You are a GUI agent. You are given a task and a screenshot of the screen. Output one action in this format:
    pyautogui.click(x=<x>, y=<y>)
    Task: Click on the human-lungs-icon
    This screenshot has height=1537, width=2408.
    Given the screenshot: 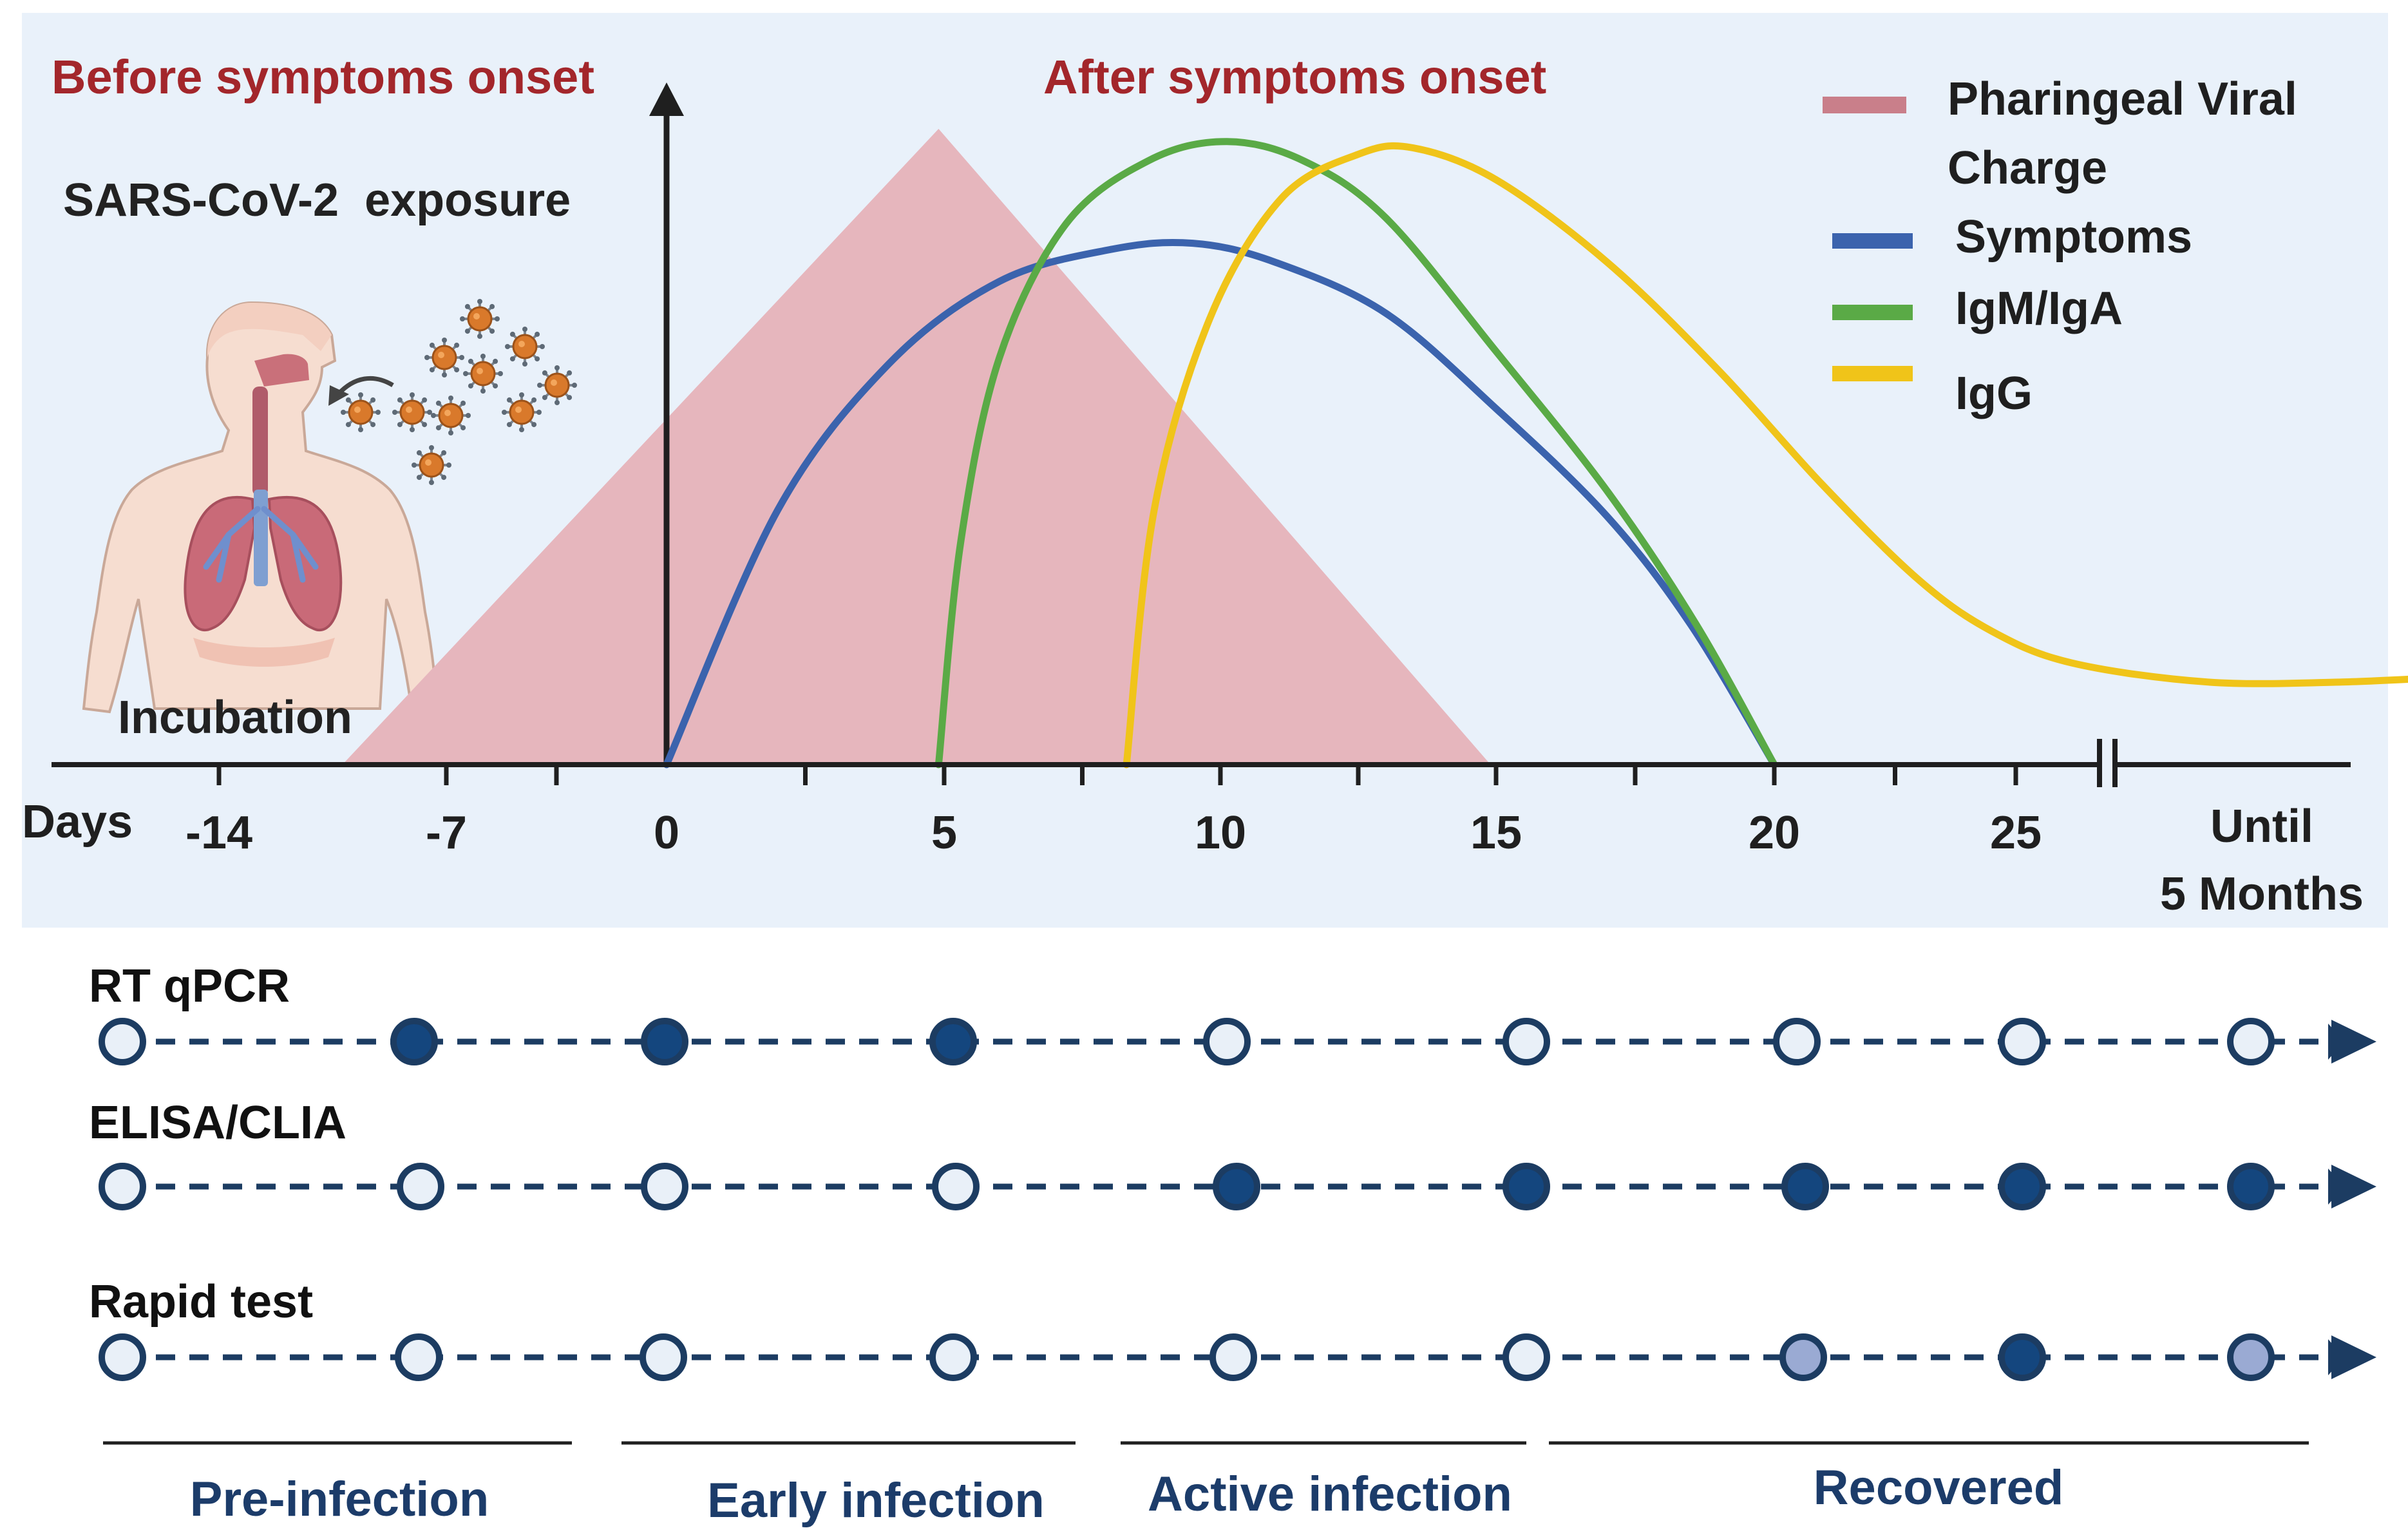 What is the action you would take?
    pyautogui.click(x=261, y=507)
    